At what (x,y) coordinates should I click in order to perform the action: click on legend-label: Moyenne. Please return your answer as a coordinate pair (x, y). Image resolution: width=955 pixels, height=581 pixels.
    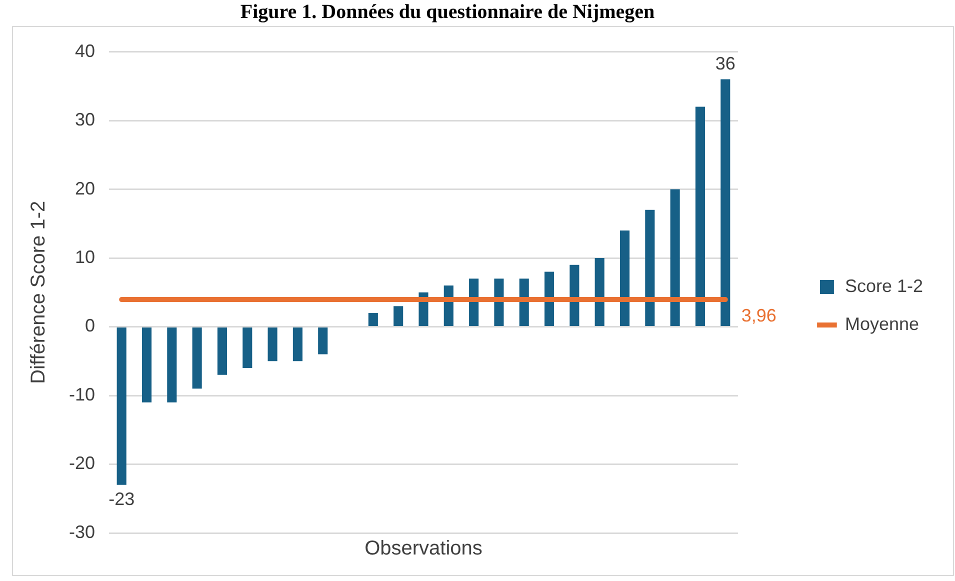
    Looking at the image, I should click on (882, 324).